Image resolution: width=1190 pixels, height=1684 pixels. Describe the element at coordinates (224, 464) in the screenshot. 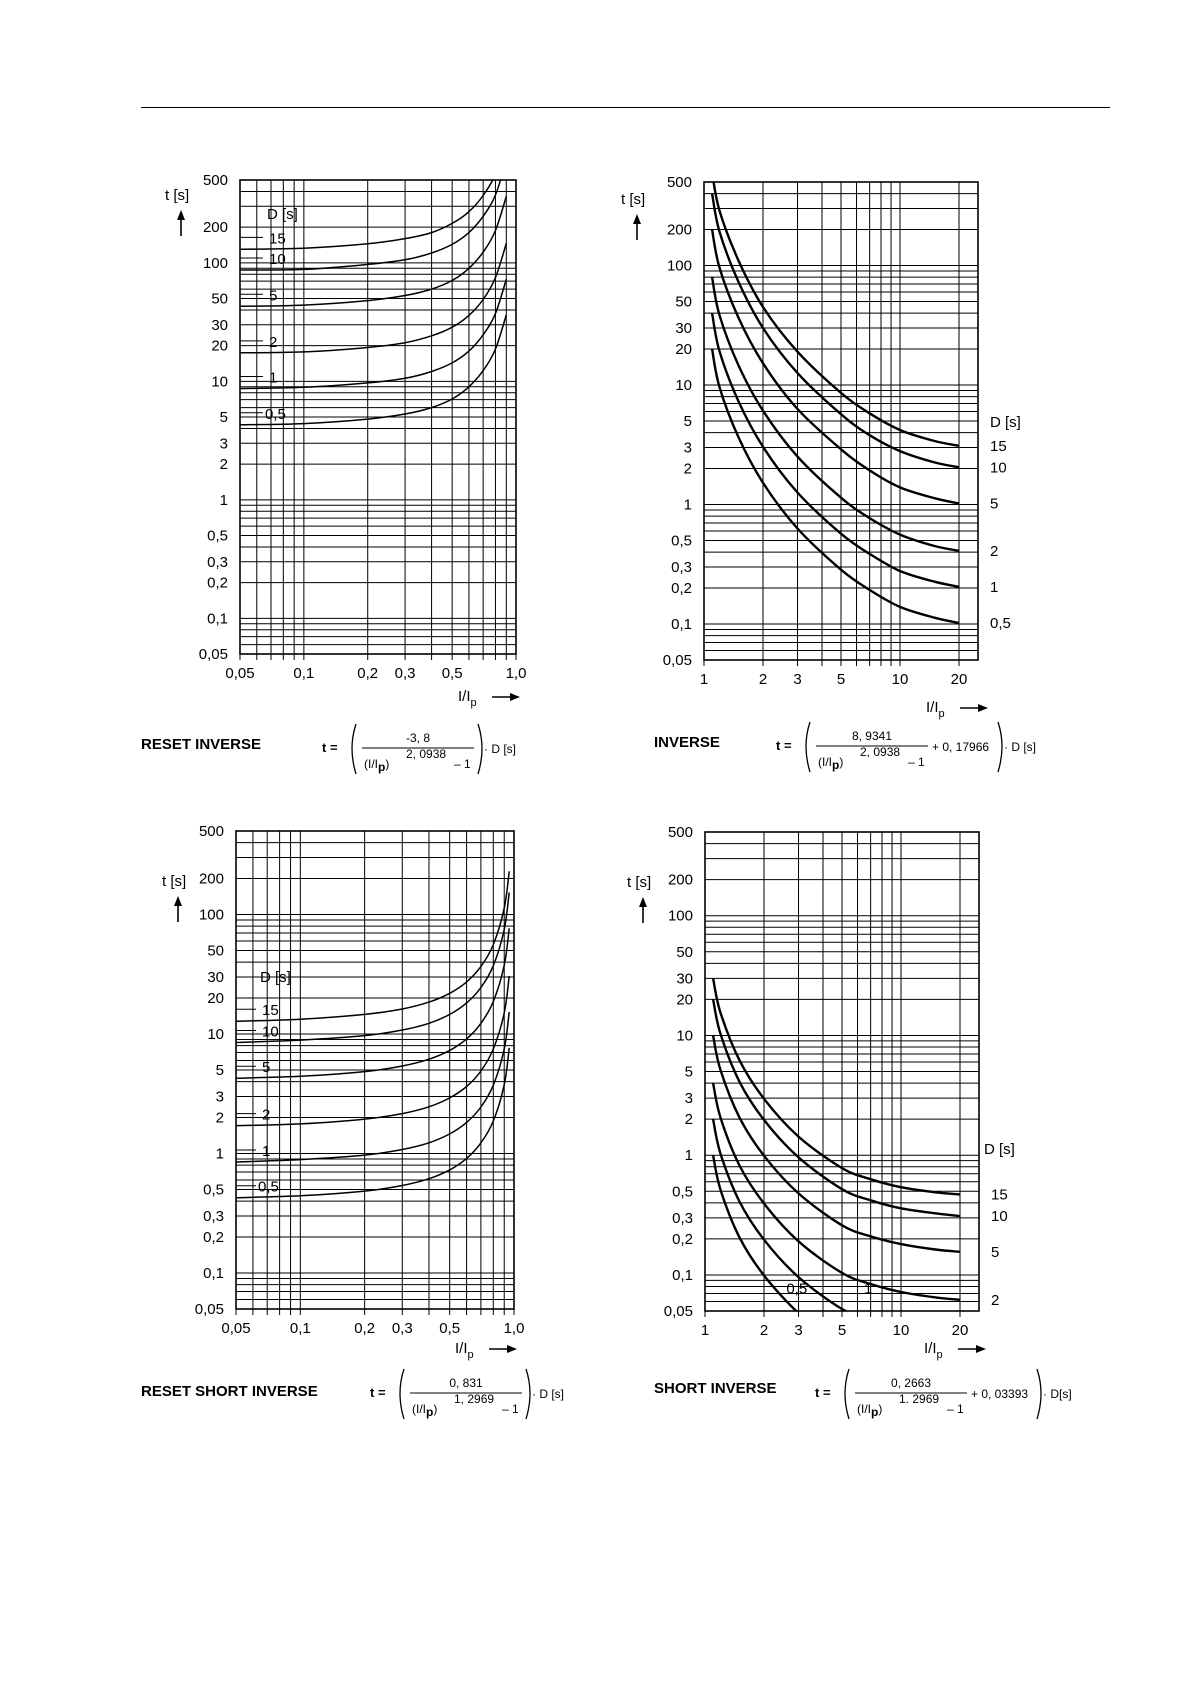

I see `y-tick-label: 2` at that location.